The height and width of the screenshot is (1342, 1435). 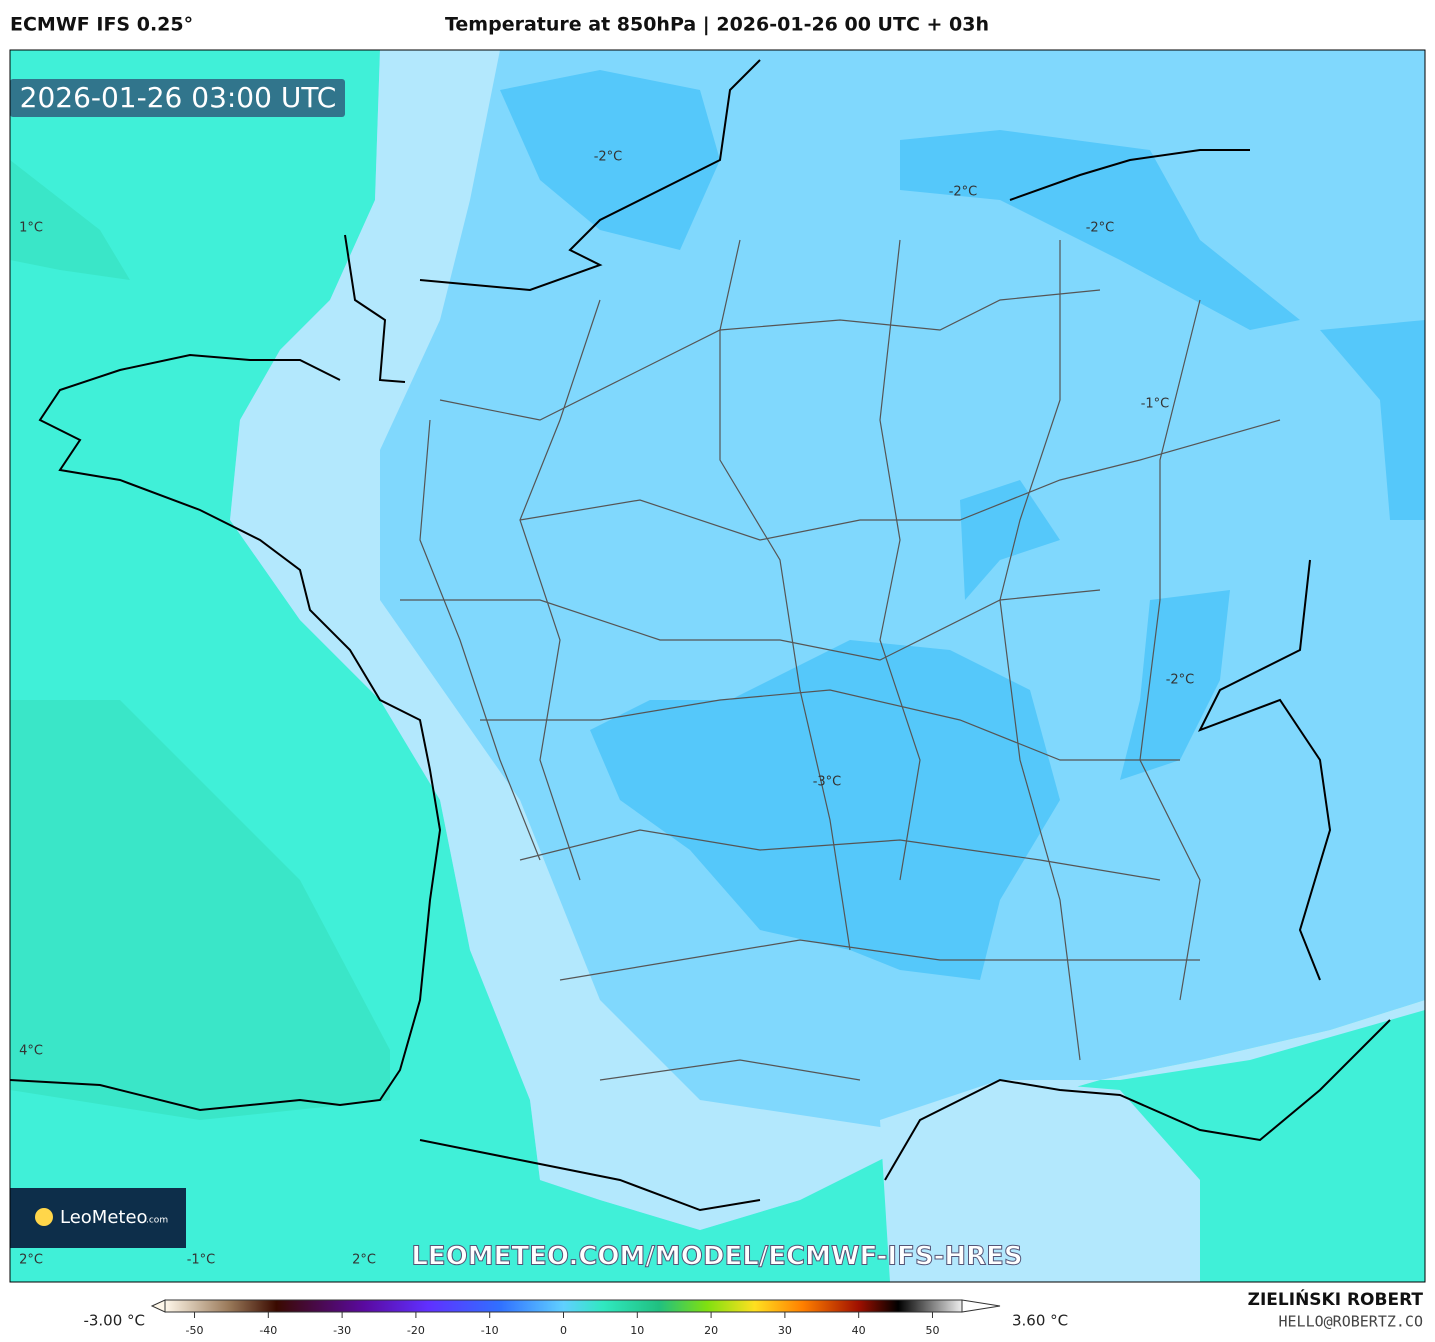 I want to click on timestamp: 2026-01-26 03:00 UTC, so click(x=178, y=97).